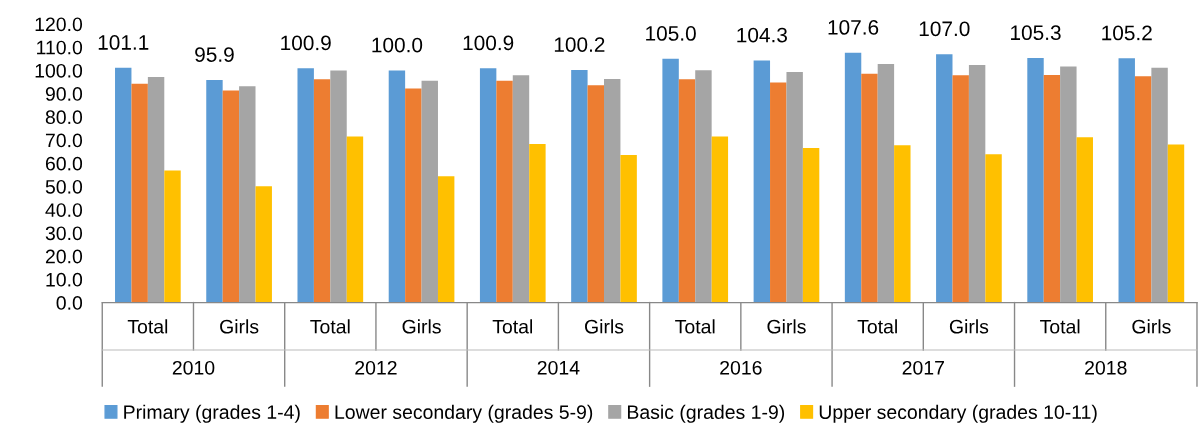 The height and width of the screenshot is (436, 1203). I want to click on y-tick-label: 30.0, so click(64, 233).